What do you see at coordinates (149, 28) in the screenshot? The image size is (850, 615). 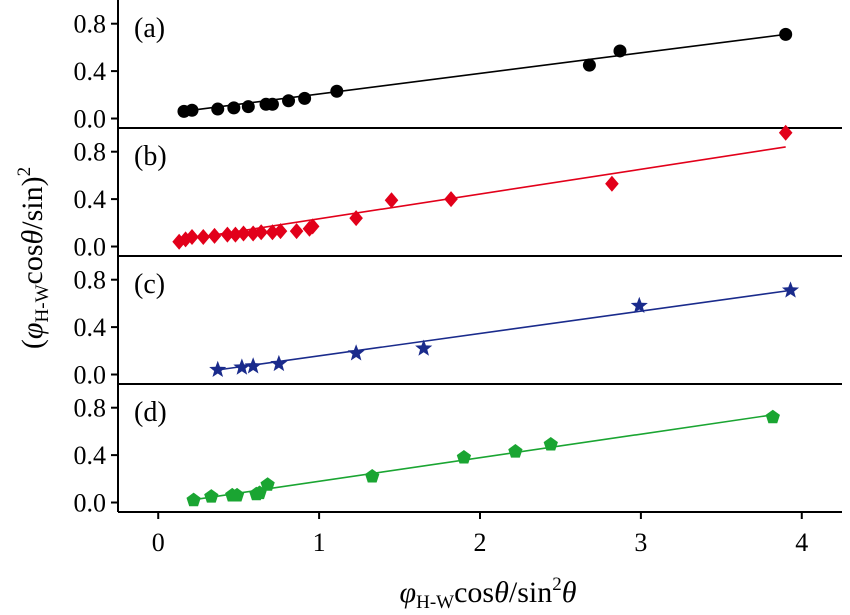 I see `panel-label: (a)` at bounding box center [149, 28].